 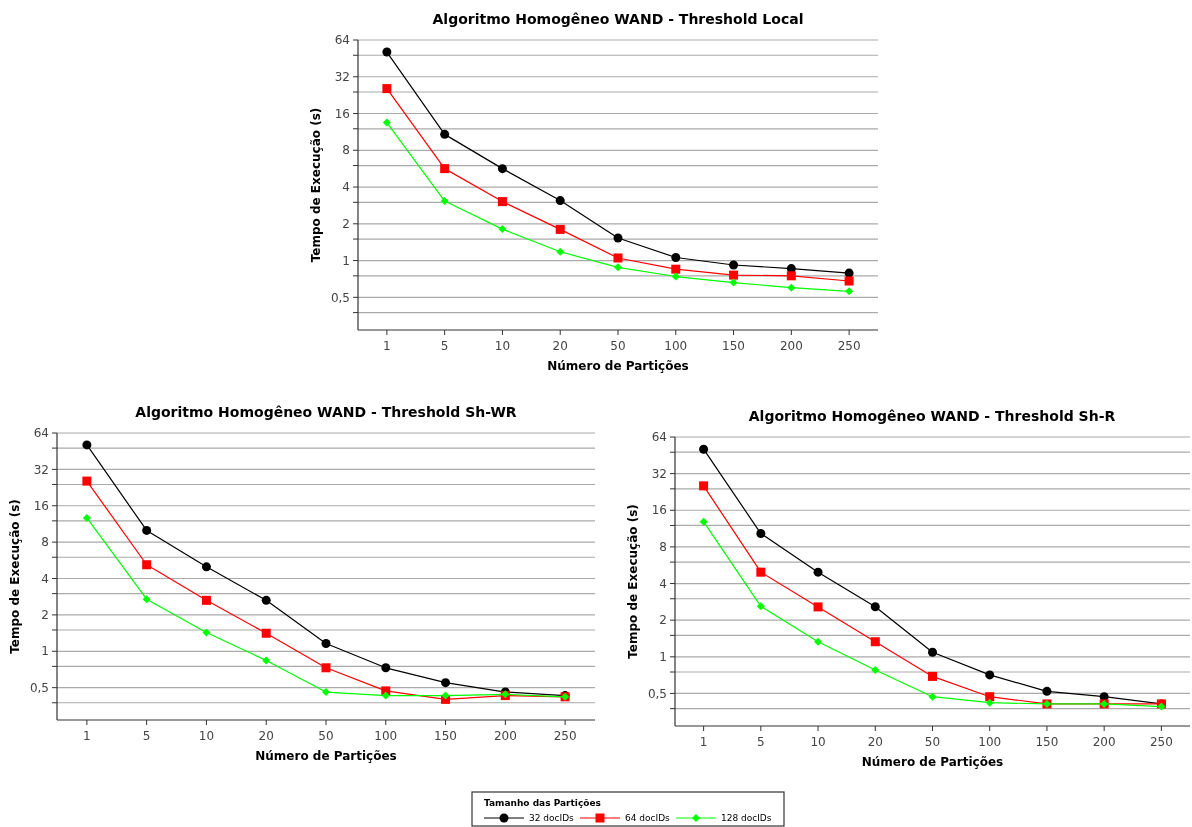 I want to click on y-tick-label: 2, so click(x=663, y=620).